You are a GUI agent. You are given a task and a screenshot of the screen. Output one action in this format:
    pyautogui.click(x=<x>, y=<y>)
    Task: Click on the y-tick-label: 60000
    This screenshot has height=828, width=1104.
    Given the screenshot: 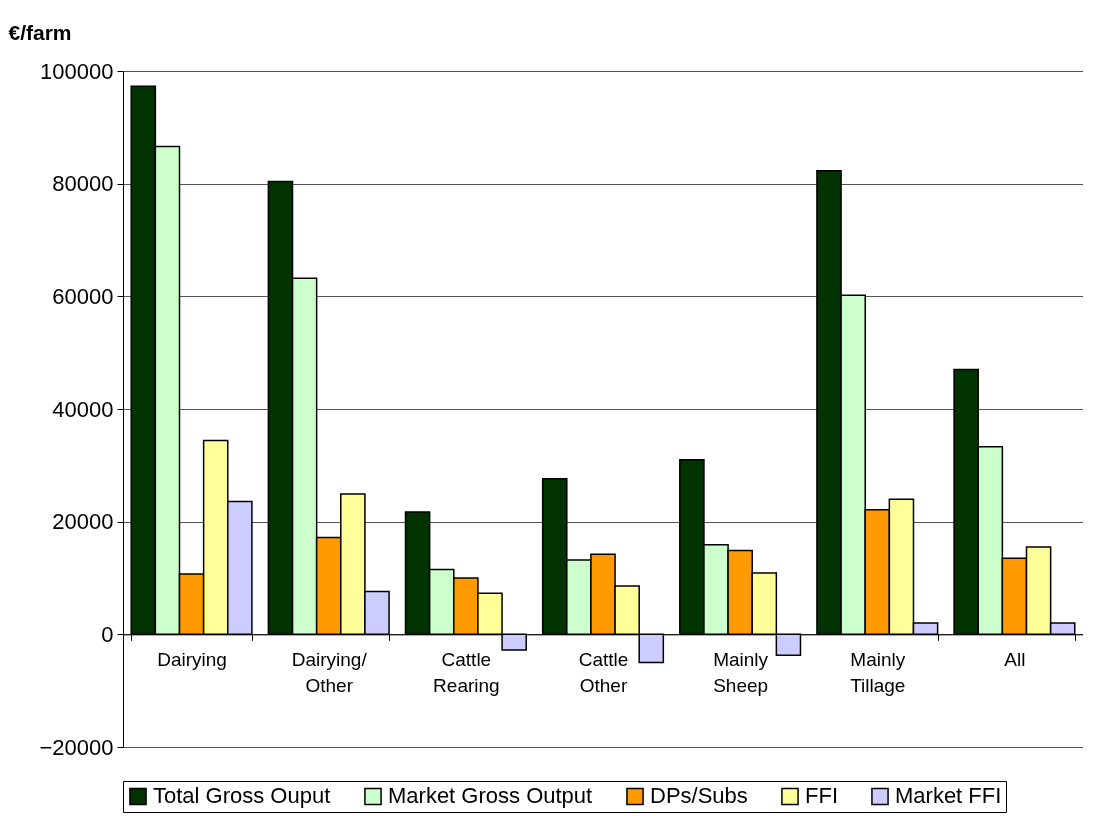 What is the action you would take?
    pyautogui.click(x=83, y=296)
    